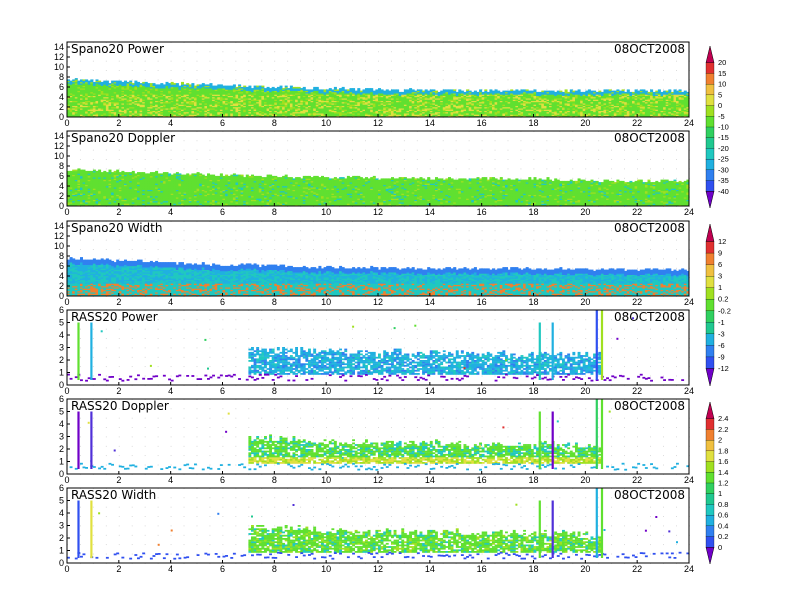  Describe the element at coordinates (722, 84) in the screenshot. I see `colorbar-label: 10` at that location.